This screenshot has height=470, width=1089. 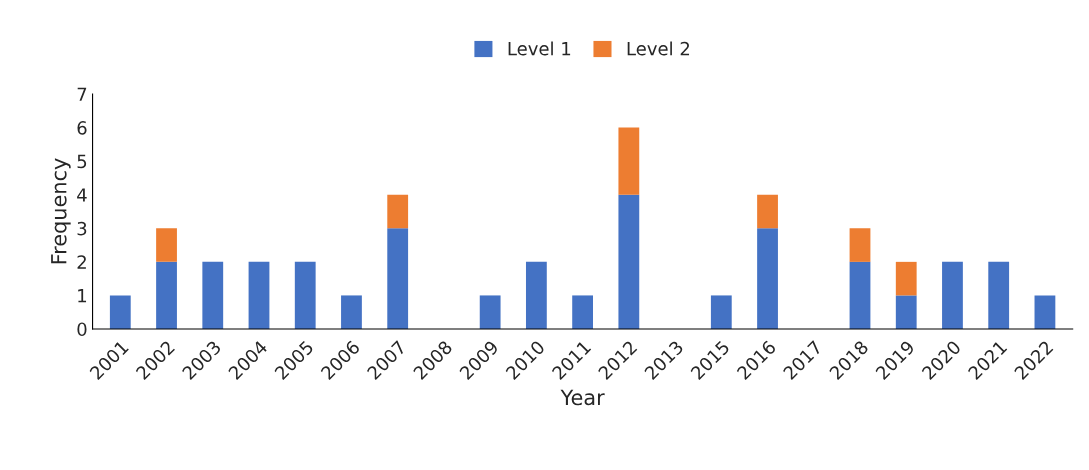 What do you see at coordinates (82, 228) in the screenshot?
I see `y-tick-label: 3` at bounding box center [82, 228].